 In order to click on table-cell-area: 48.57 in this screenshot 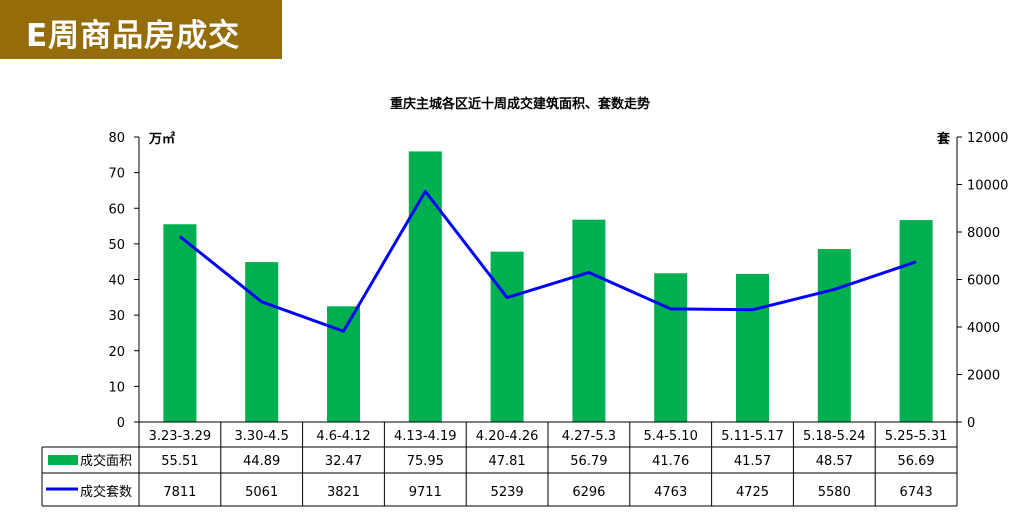, I will do `click(834, 461)`.